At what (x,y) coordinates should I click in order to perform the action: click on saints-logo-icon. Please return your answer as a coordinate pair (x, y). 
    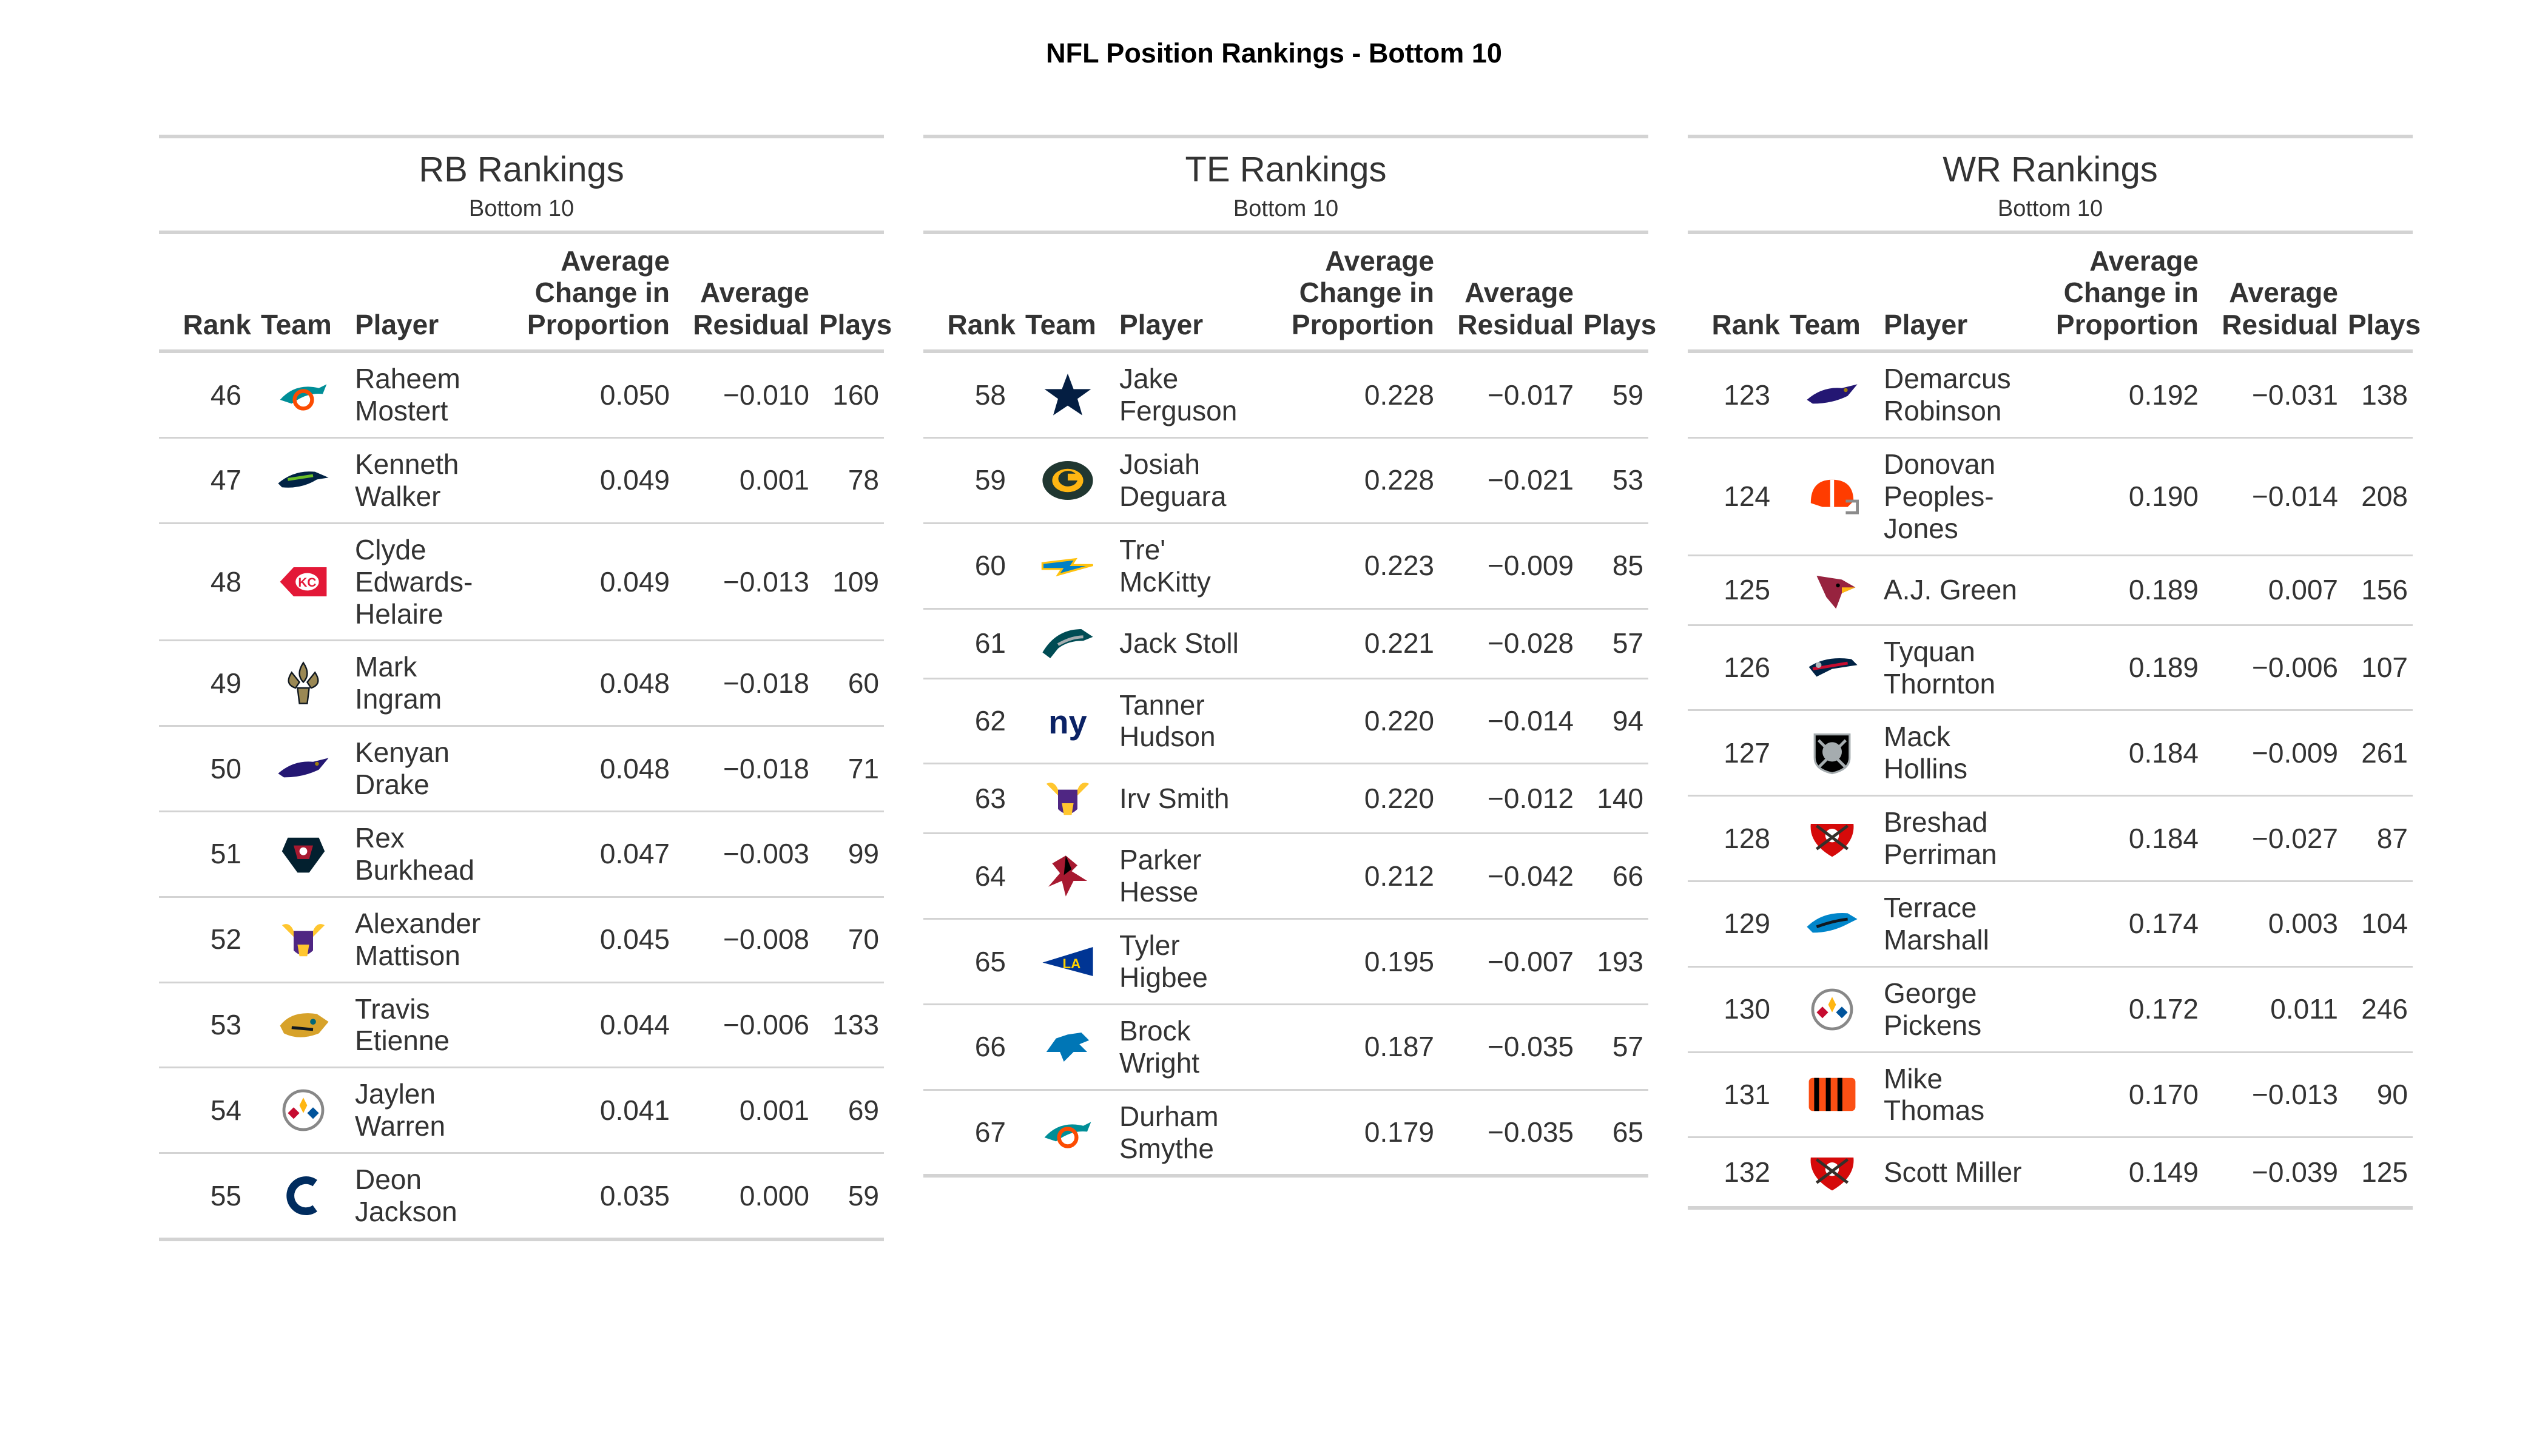
    Looking at the image, I should click on (303, 683).